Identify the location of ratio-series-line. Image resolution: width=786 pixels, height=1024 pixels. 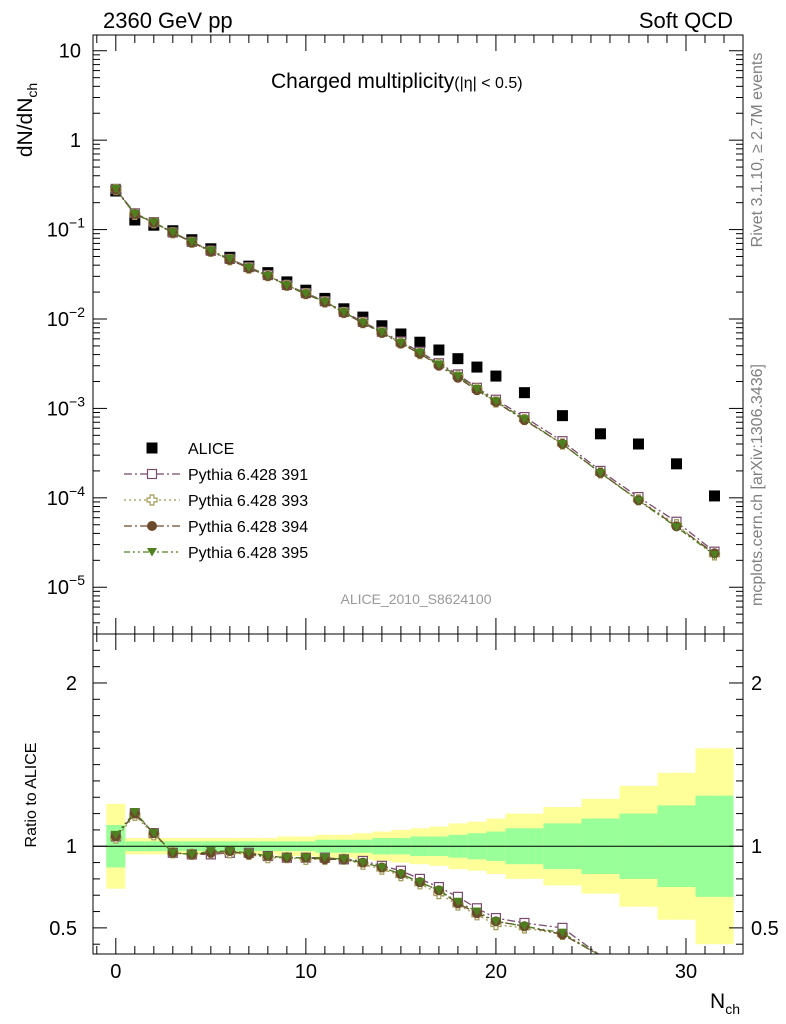
(357, 882).